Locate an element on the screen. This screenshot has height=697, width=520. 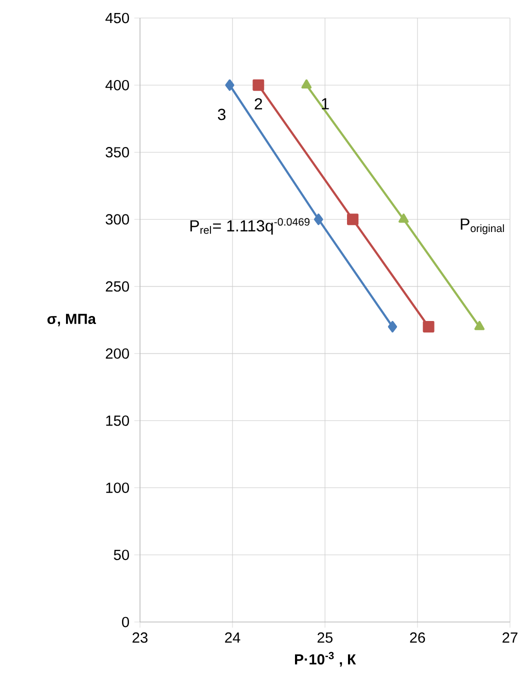
x-axis-title: P·10$^{-3}$ , К is located at coordinates (325, 659).